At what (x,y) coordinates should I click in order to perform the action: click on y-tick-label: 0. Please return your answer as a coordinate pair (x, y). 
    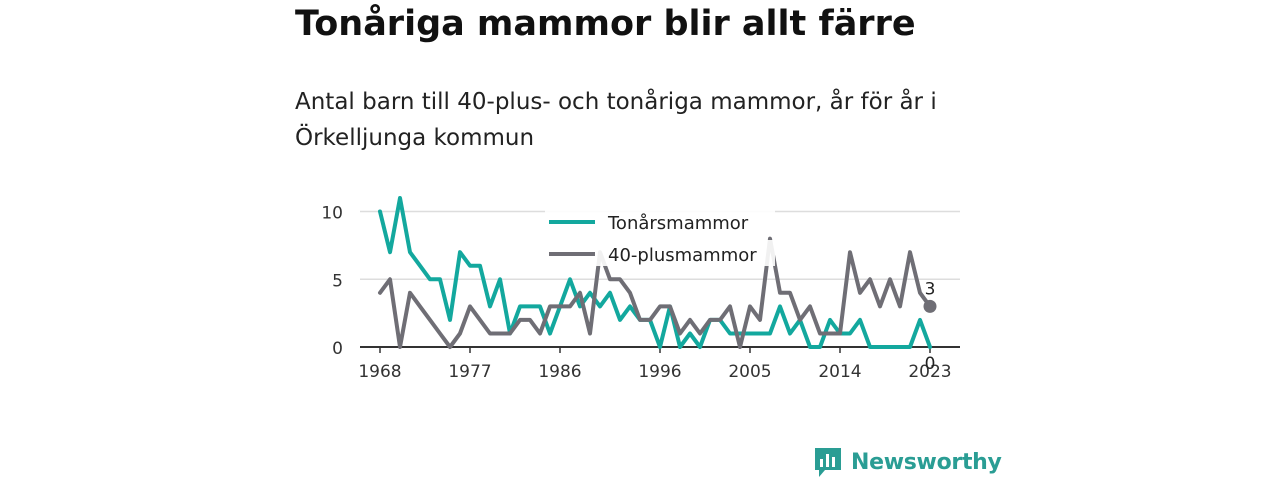
    Looking at the image, I should click on (337, 349).